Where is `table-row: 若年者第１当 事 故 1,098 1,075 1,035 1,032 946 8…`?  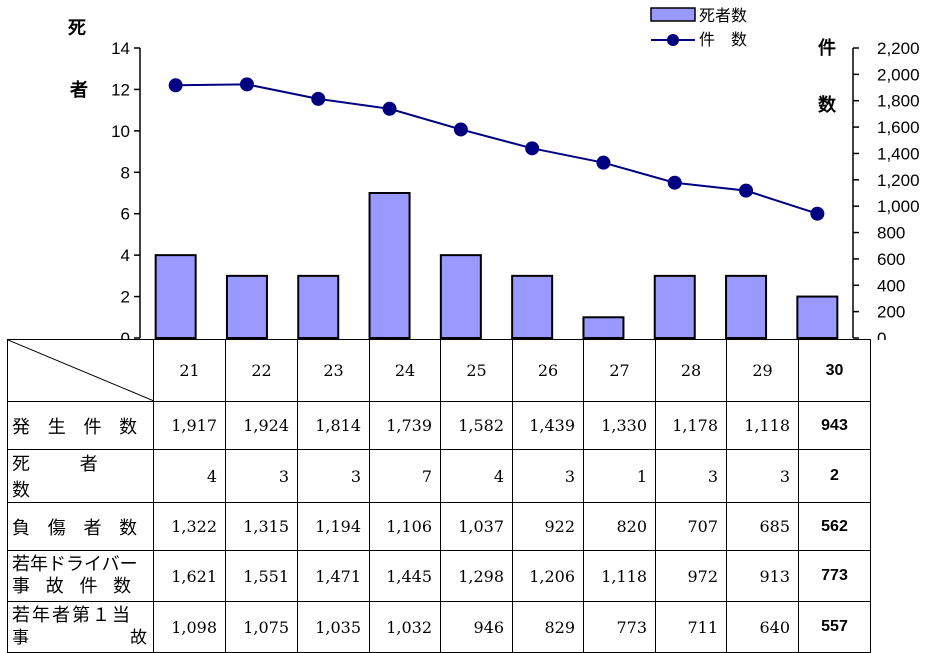 table-row: 若年者第１当 事 故 1,098 1,075 1,035 1,032 946 8… is located at coordinates (439, 627).